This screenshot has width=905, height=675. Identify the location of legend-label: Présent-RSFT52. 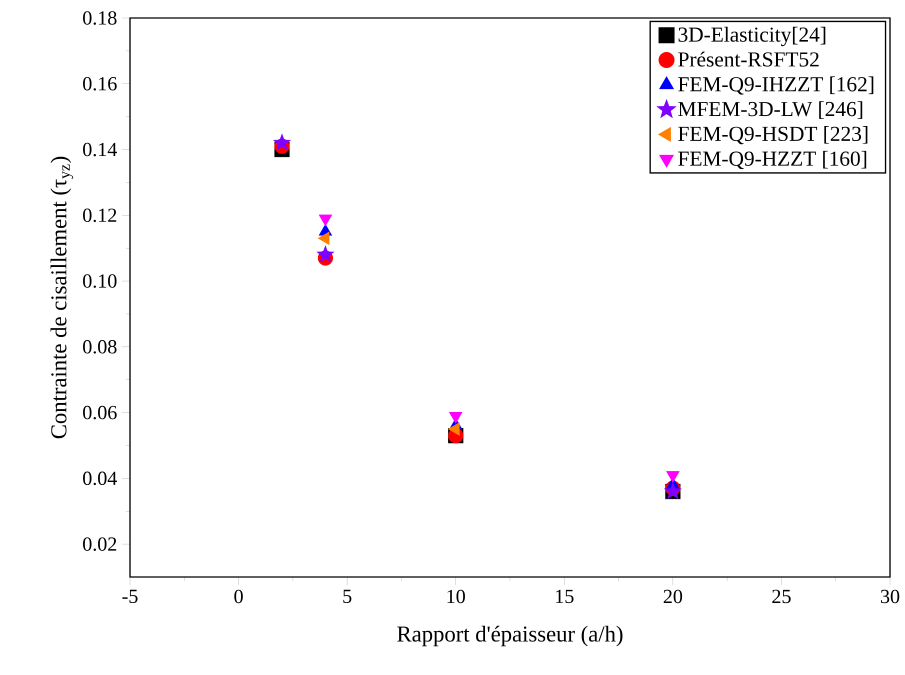
(748, 59).